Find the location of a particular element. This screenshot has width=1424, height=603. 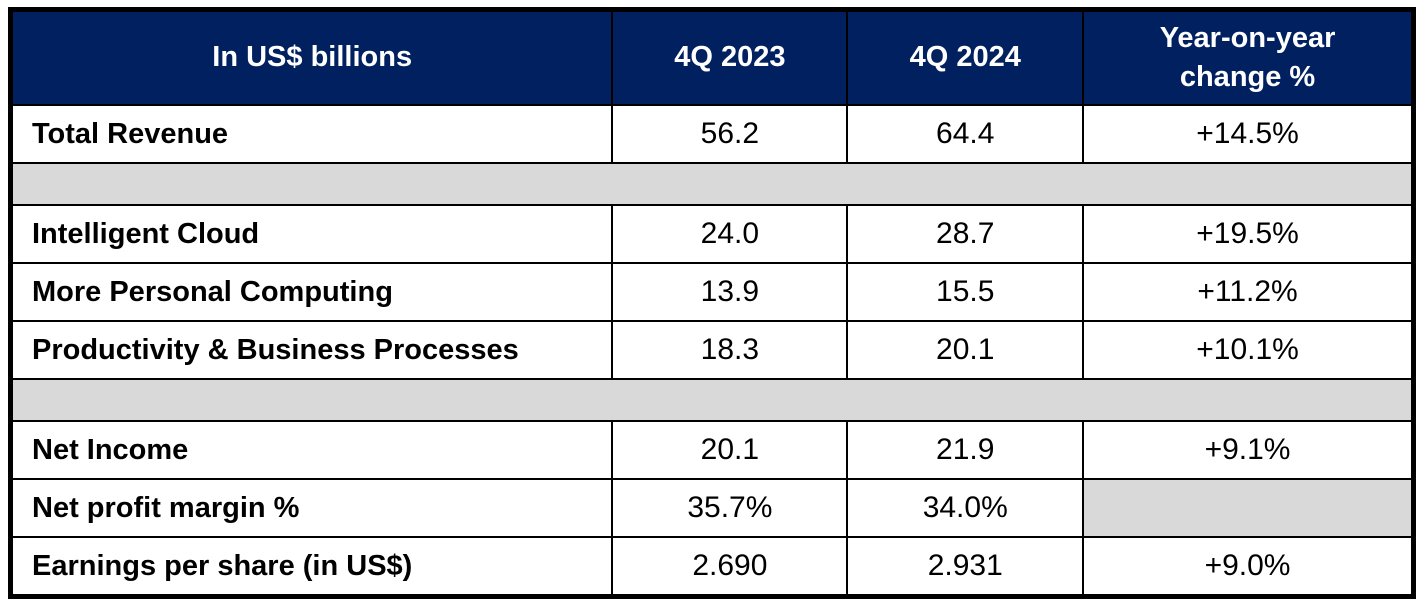

value-4q2024: 64.4 is located at coordinates (965, 134).